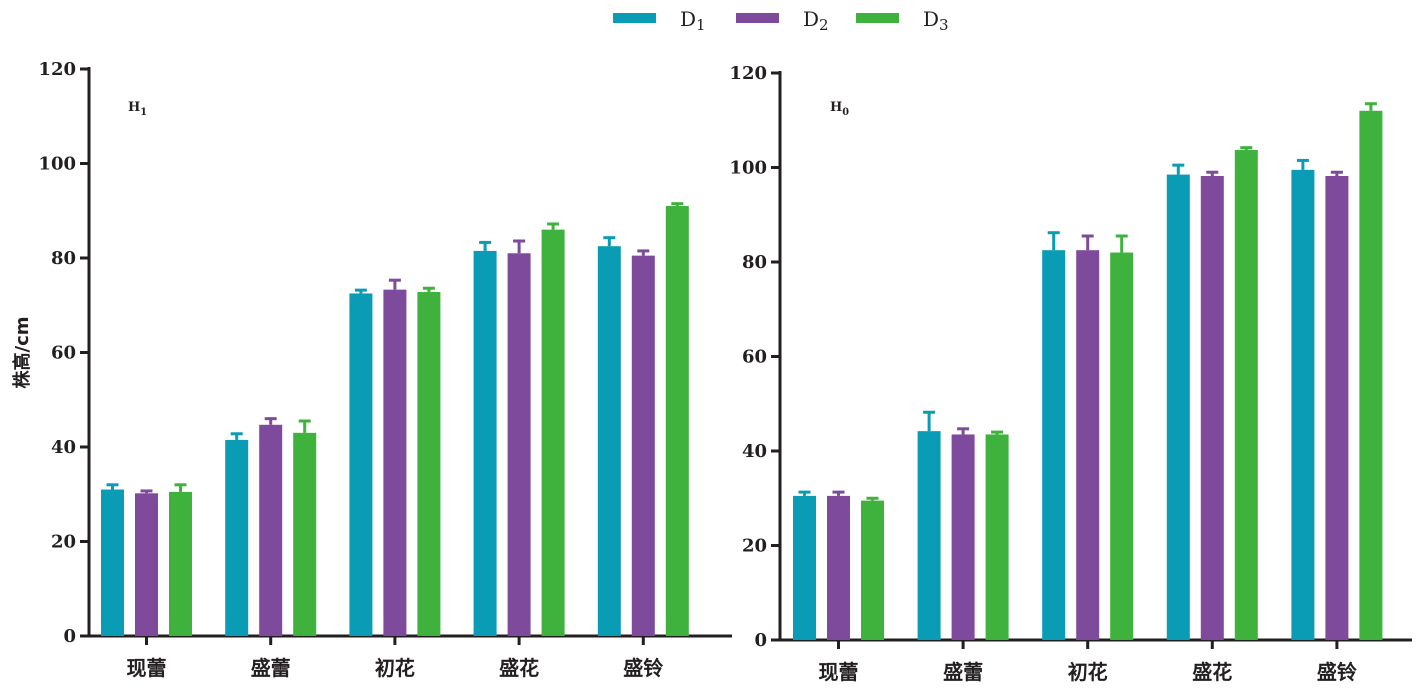  Describe the element at coordinates (781, 20) in the screenshot. I see `legend: D1 D2 D3` at that location.